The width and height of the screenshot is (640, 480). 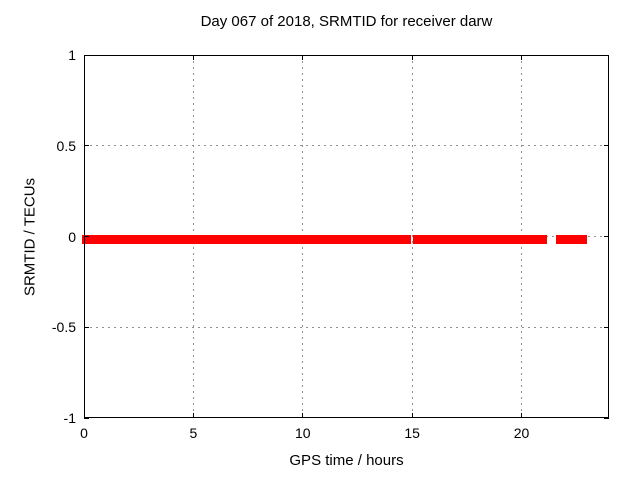 What do you see at coordinates (346, 460) in the screenshot?
I see `x-axis-label: GPS time / hours` at bounding box center [346, 460].